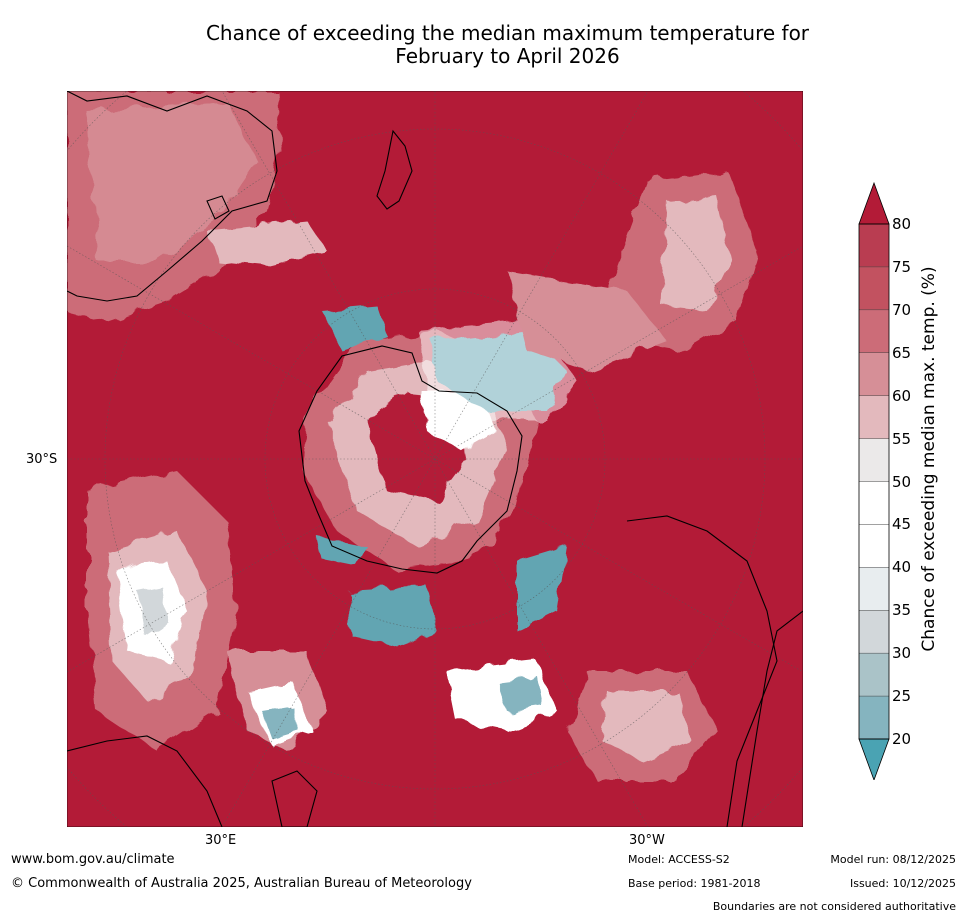 This screenshot has height=919, width=965. What do you see at coordinates (145, 781) in the screenshot?
I see `coastline-africa` at bounding box center [145, 781].